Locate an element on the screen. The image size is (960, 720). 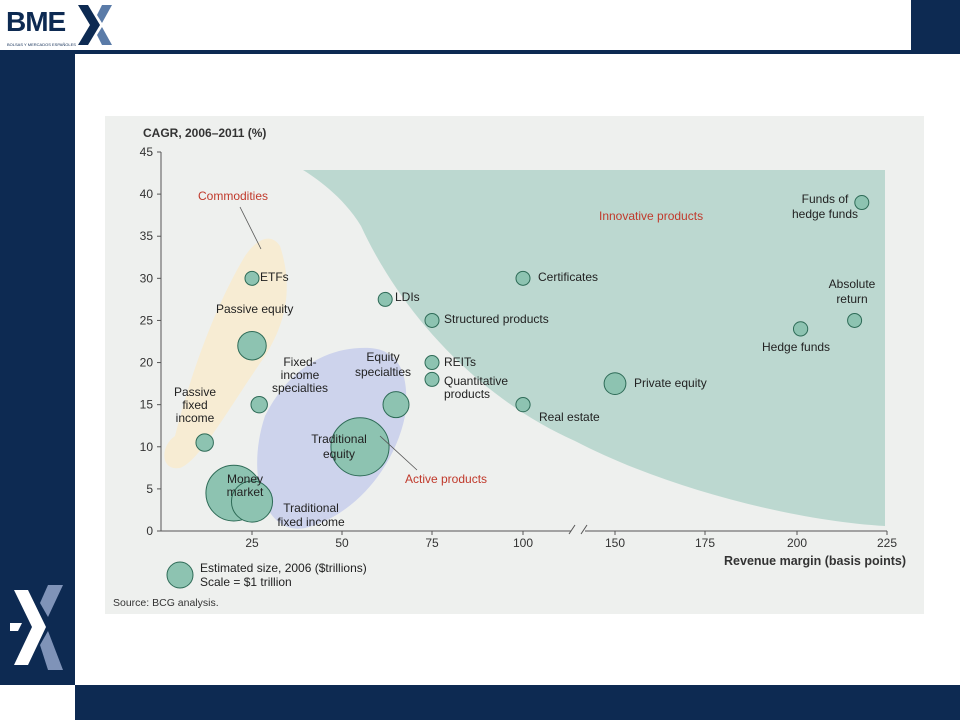
label-structured-products: Structured products is located at coordinates (496, 319).